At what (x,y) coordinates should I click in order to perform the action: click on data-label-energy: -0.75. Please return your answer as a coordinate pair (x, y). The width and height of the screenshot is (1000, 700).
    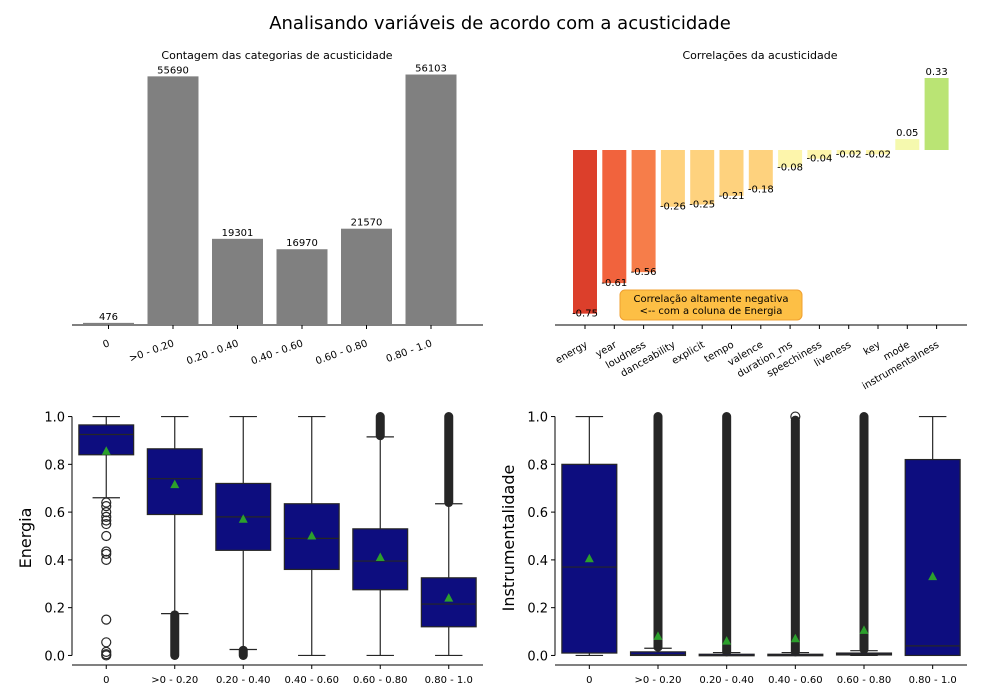
    Looking at the image, I should click on (585, 314).